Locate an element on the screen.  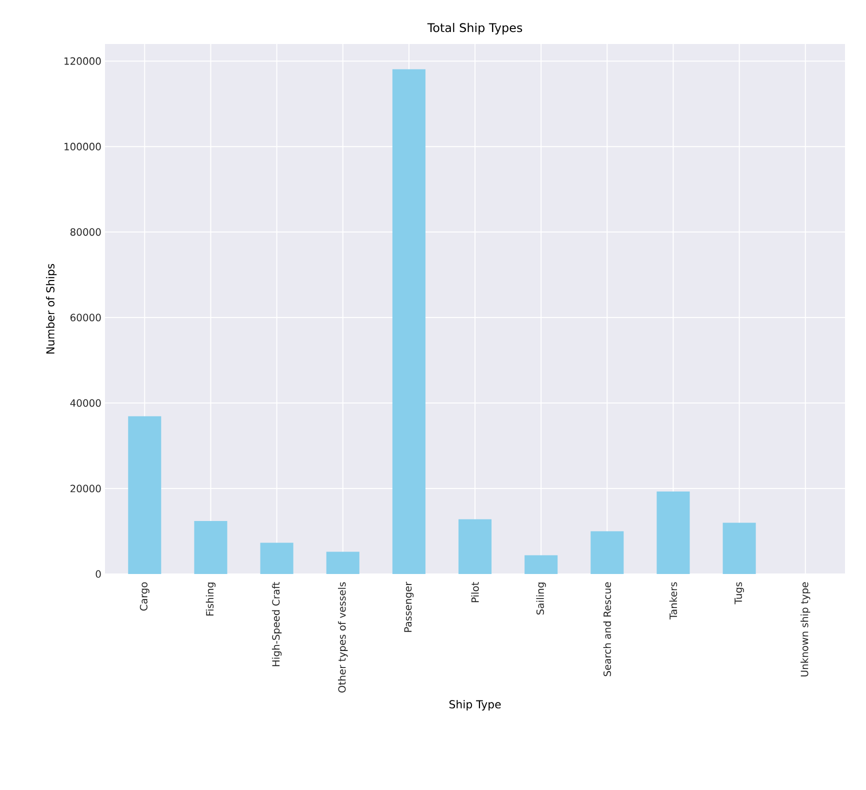
y-tick-label: 120000 is located at coordinates (82, 61).